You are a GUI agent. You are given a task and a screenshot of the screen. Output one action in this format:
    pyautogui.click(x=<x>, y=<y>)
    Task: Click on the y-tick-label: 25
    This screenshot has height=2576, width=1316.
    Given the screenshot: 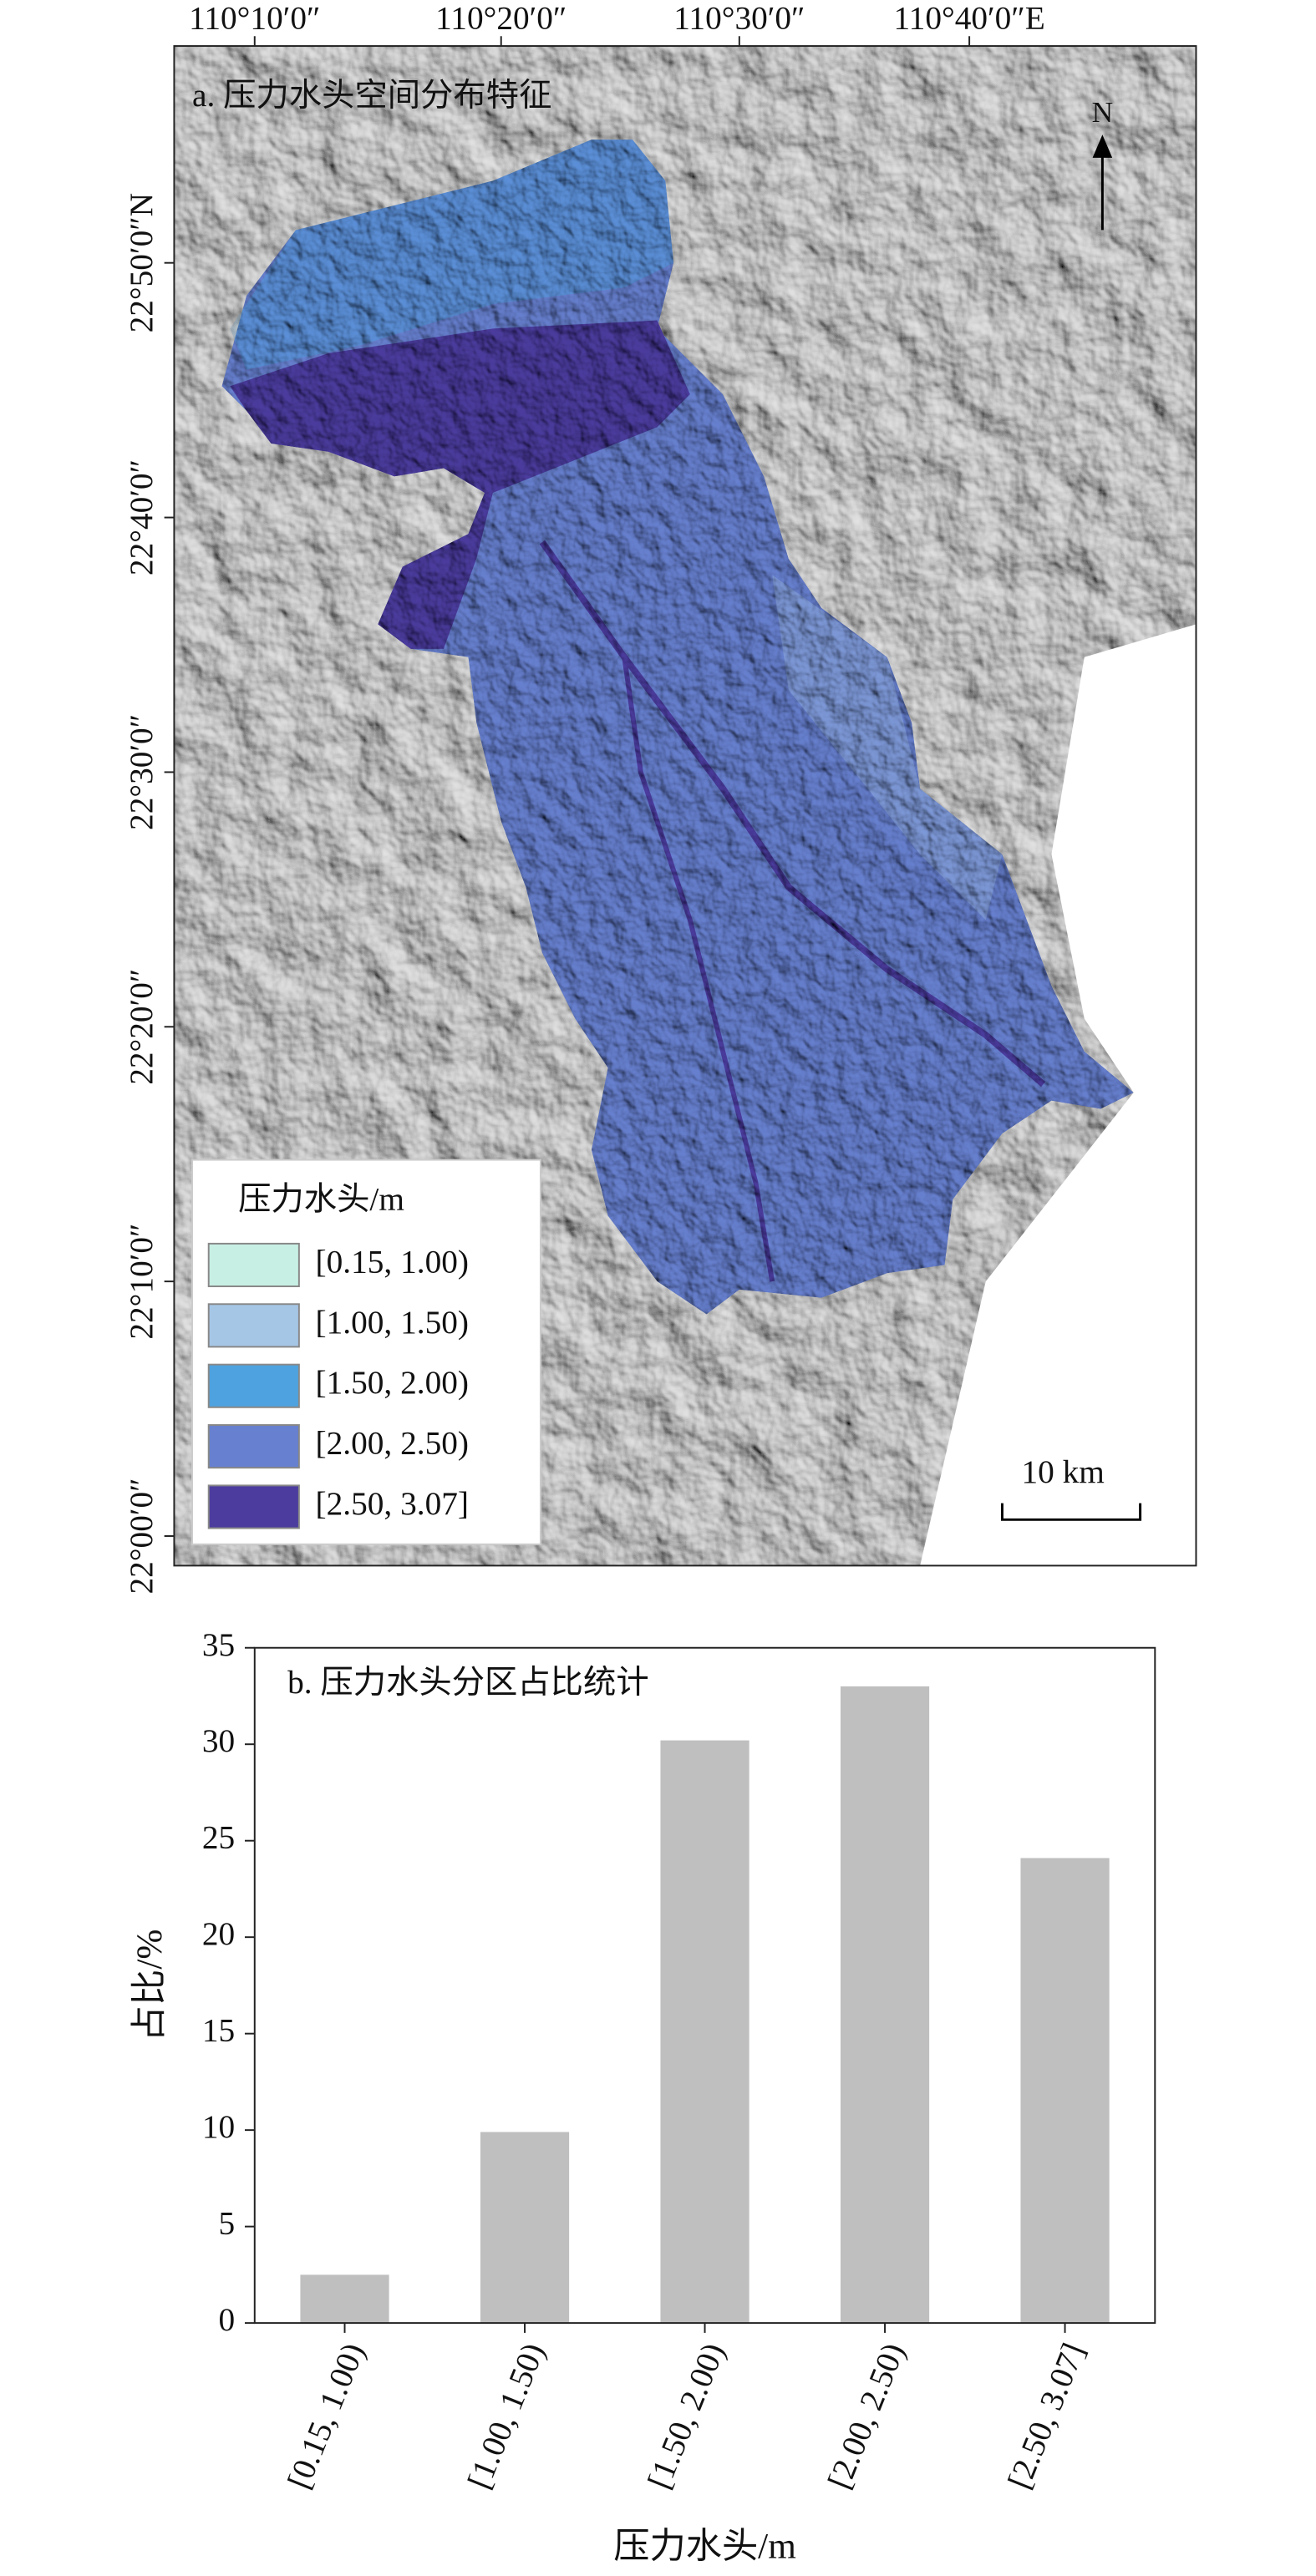 What is the action you would take?
    pyautogui.click(x=219, y=1837)
    